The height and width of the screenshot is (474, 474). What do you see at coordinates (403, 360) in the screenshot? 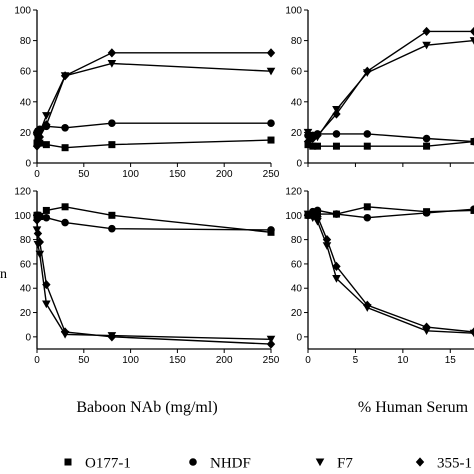
I see `x-tick-label: 10` at bounding box center [403, 360].